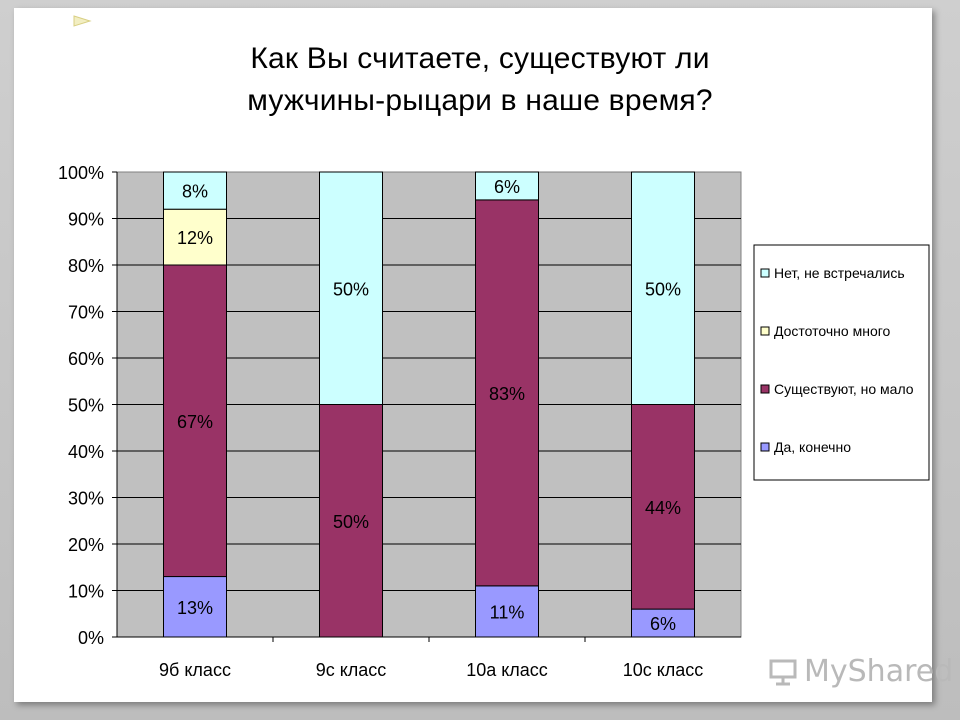 This screenshot has width=960, height=720. I want to click on bar-data-label: 67%, so click(195, 422).